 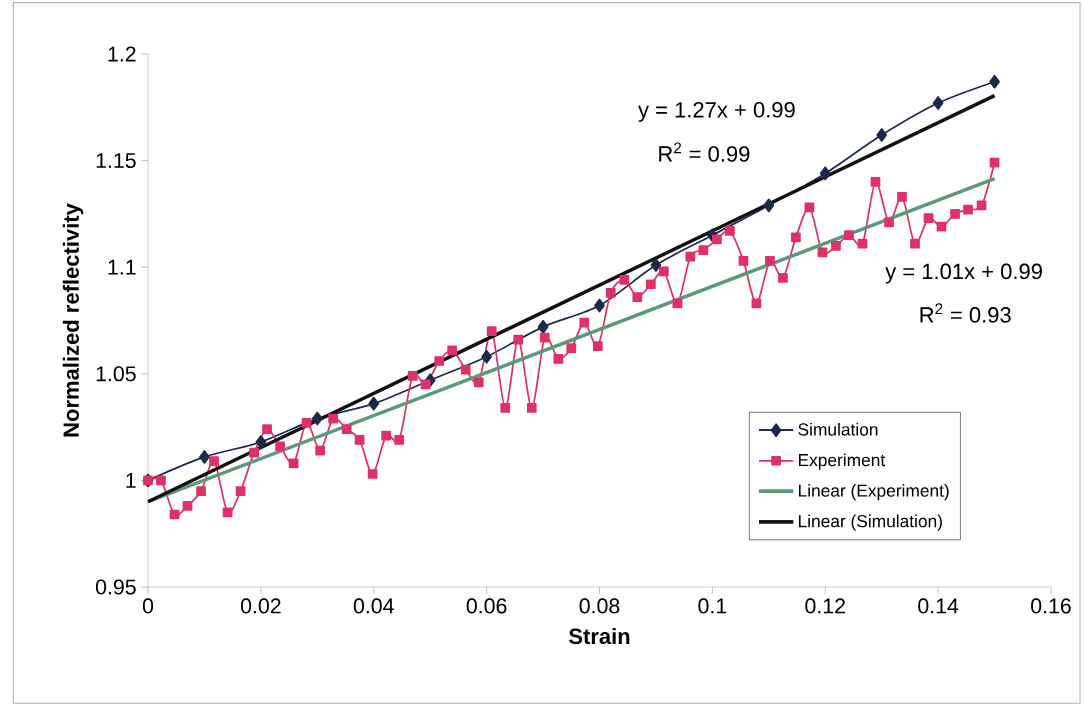 What do you see at coordinates (963, 273) in the screenshot?
I see `annotation: y = 1.01x + 0.99` at bounding box center [963, 273].